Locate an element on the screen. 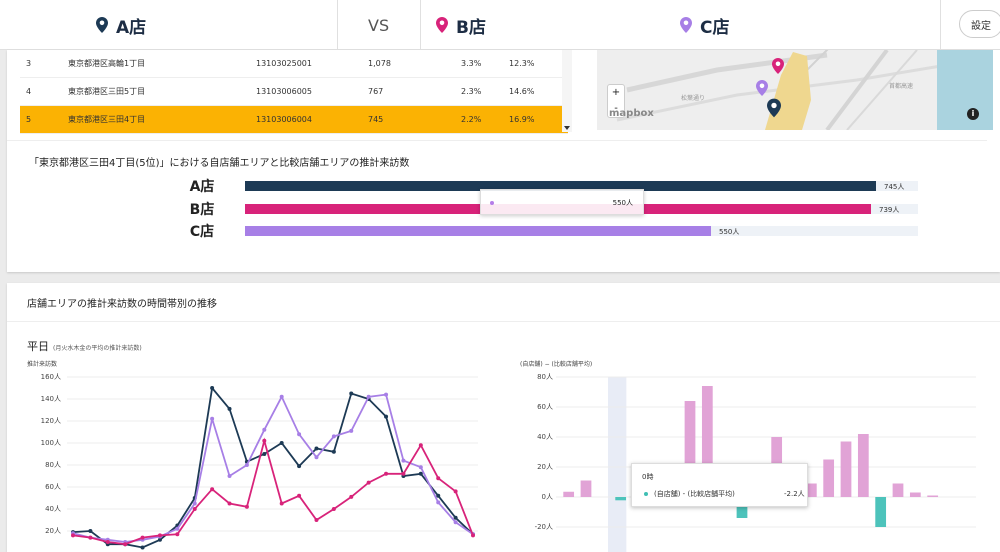  comparison-title: 「東京都港区三田4丁目(5位)」における自店舗エリアと比較店舗エリアの推計来訪数 is located at coordinates (219, 163).